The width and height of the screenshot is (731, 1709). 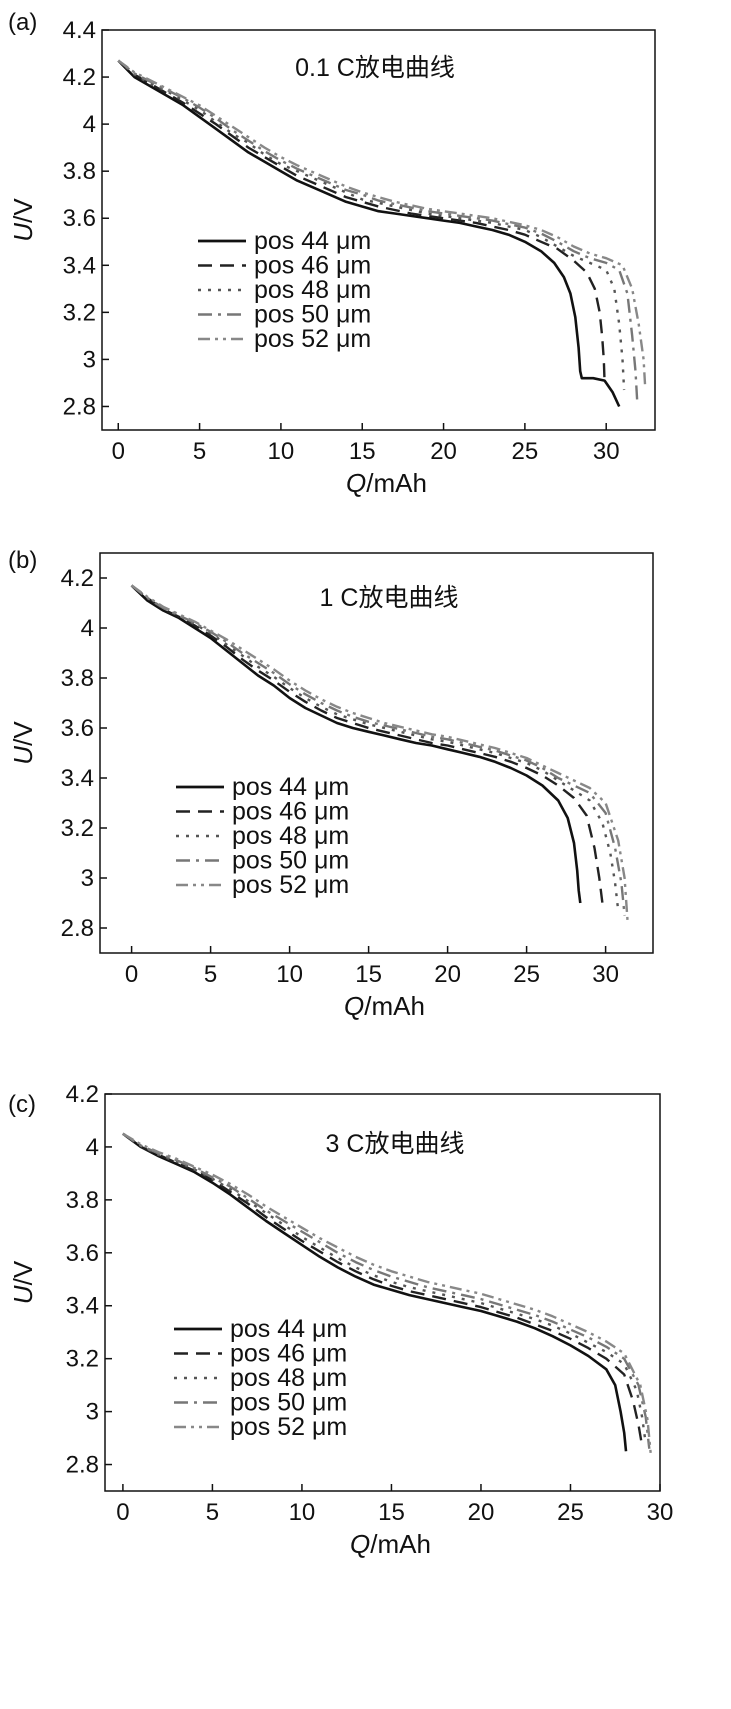 What do you see at coordinates (389, 598) in the screenshot?
I see `chart-title: 1 C放电曲线` at bounding box center [389, 598].